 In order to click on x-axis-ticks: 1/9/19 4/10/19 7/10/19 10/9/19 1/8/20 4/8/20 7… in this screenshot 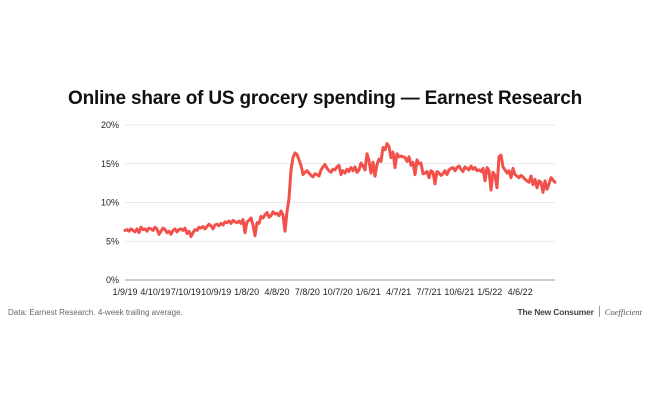, I will do `click(322, 292)`.